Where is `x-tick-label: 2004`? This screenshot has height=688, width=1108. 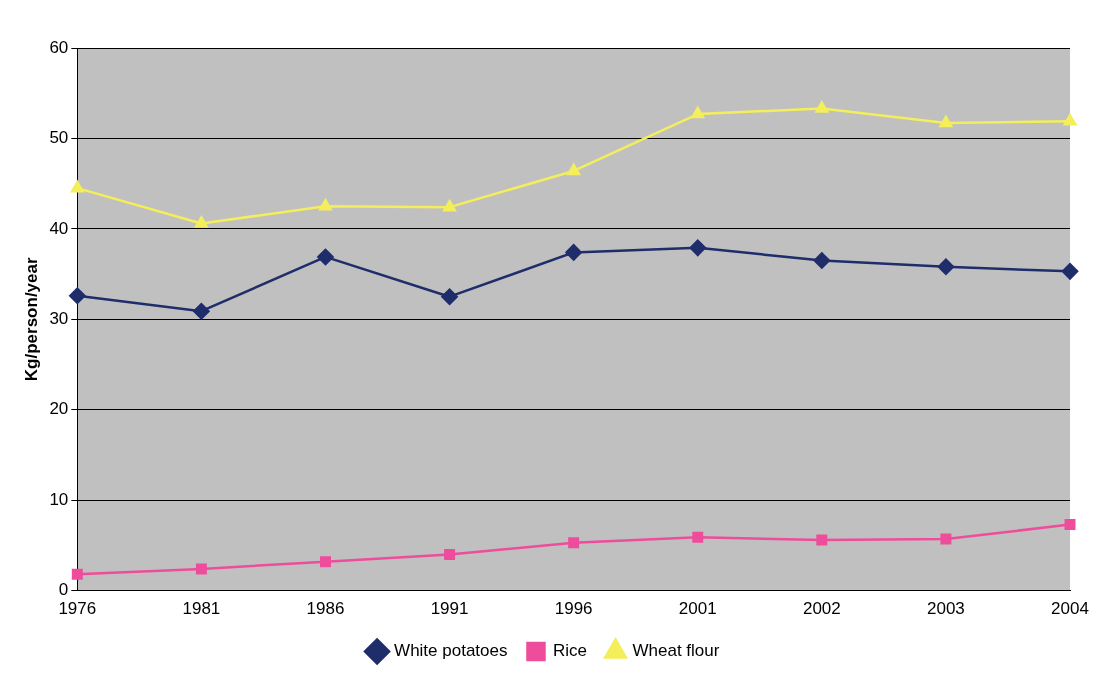
x-tick-label: 2004 is located at coordinates (1070, 609).